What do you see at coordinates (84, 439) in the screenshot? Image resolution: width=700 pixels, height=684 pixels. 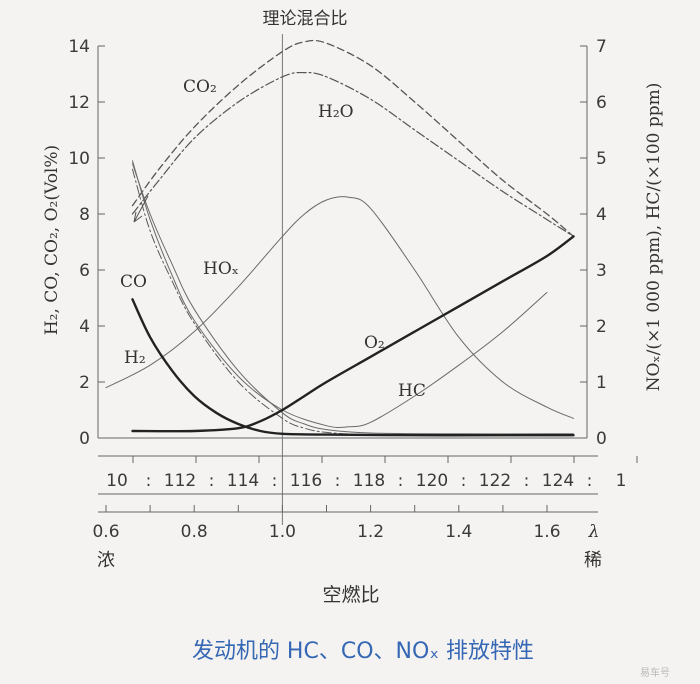 I see `y-left-tick-label: 0` at bounding box center [84, 439].